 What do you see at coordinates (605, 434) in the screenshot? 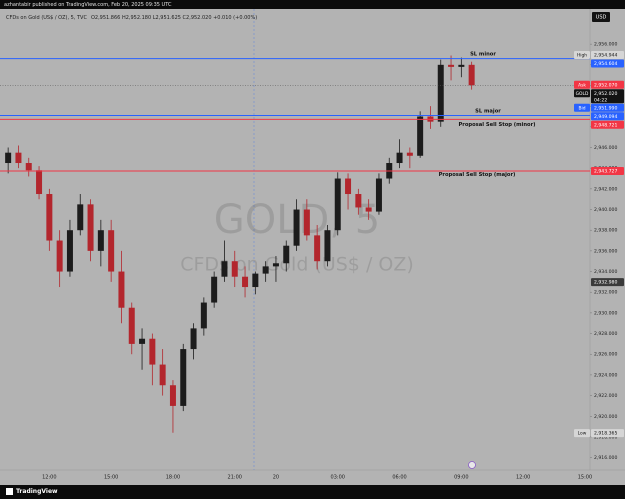
I see `price-tag-label: 2,918.365` at bounding box center [605, 434].